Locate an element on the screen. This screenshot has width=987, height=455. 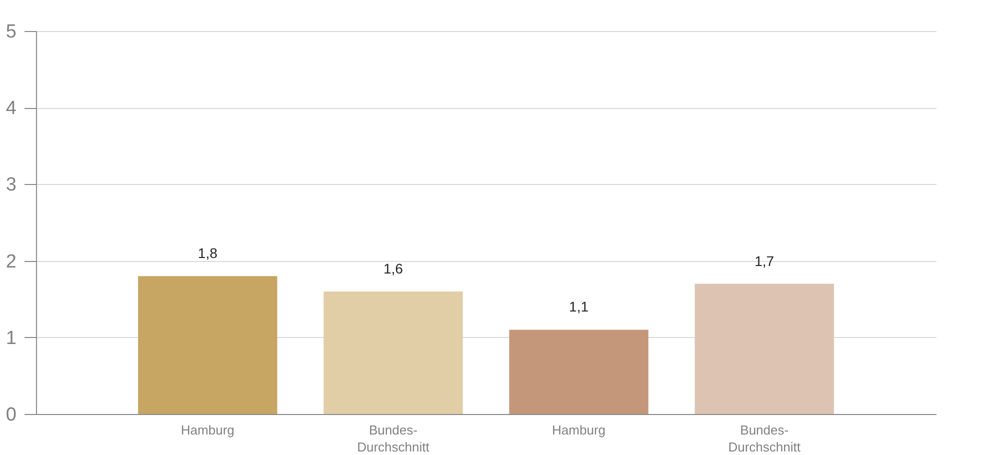
y-tick-label: 3 is located at coordinates (11, 185).